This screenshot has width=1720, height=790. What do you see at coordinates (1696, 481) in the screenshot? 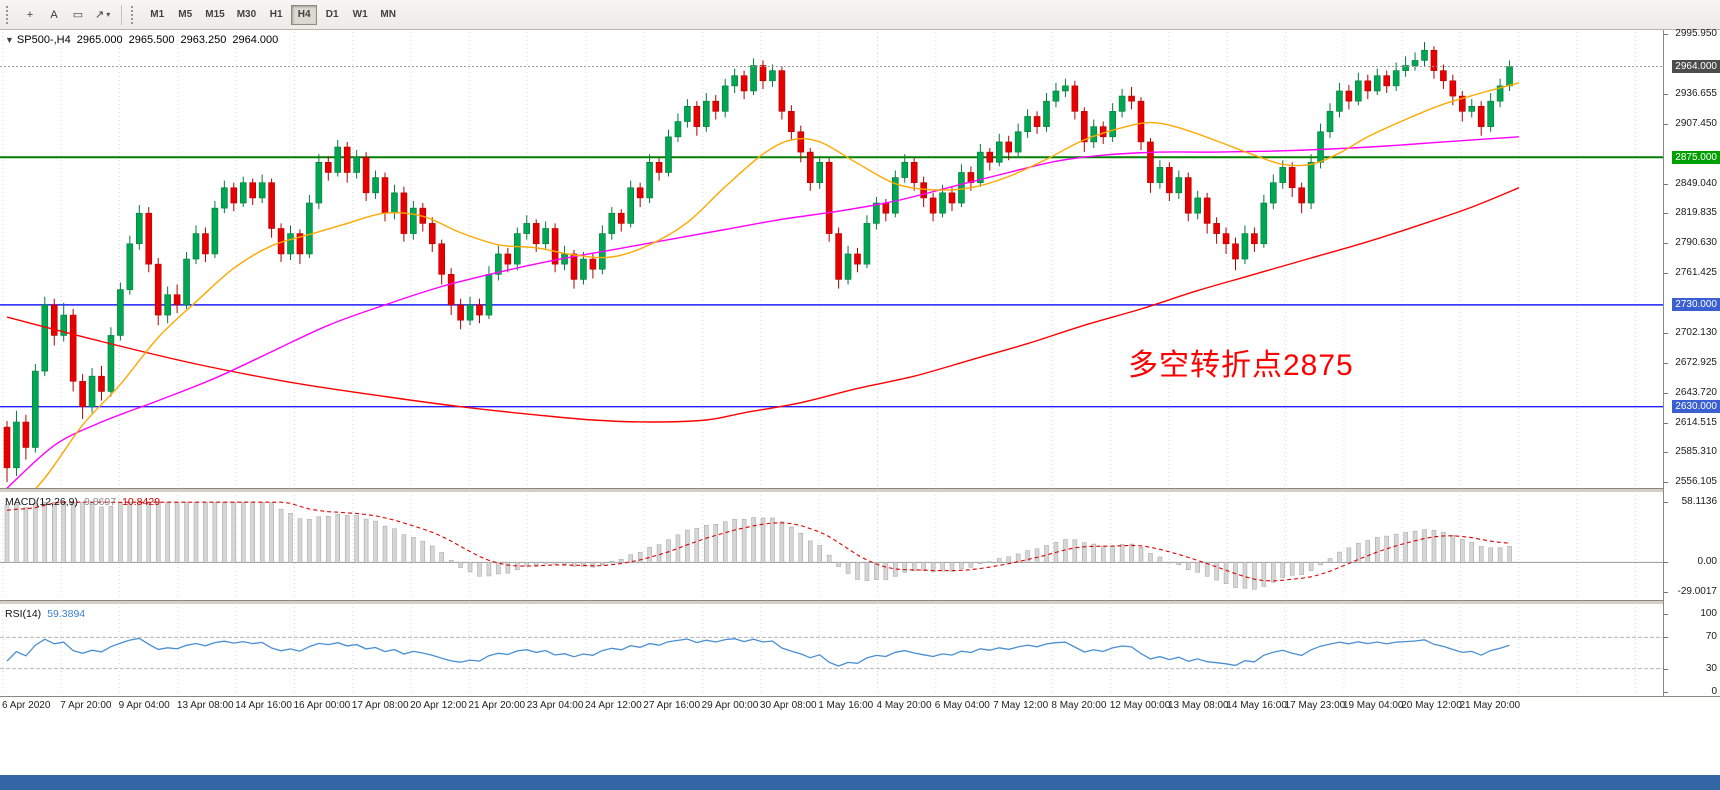
I see `price-label: 2556.105` at bounding box center [1696, 481].